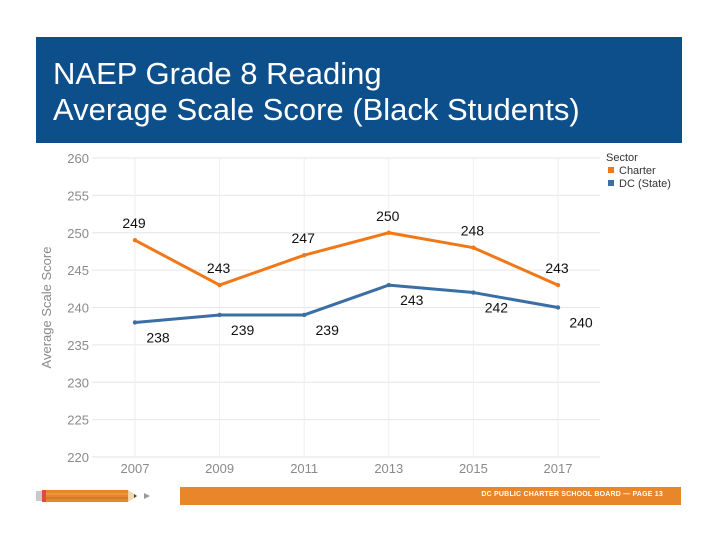 Image resolution: width=720 pixels, height=542 pixels. Describe the element at coordinates (134, 223) in the screenshot. I see `data-label-charter: 249` at that location.